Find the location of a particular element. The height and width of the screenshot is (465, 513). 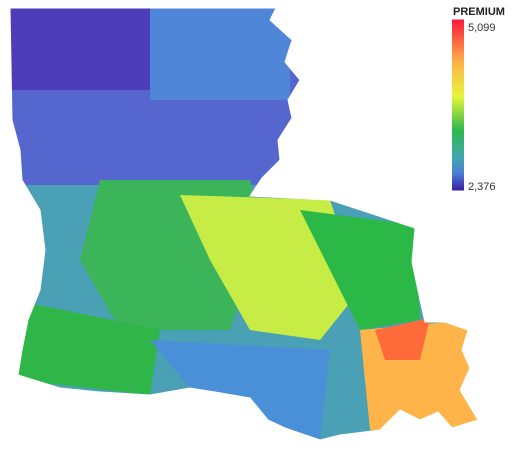

legend-title: PREMIUM is located at coordinates (479, 12).